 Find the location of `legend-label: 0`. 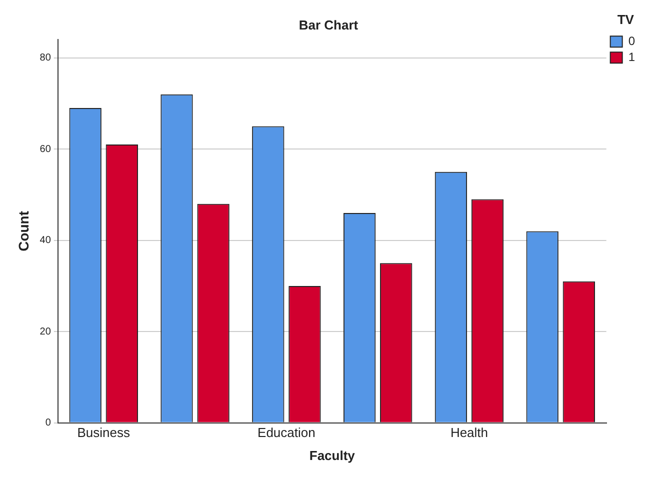

legend-label: 0 is located at coordinates (632, 41).